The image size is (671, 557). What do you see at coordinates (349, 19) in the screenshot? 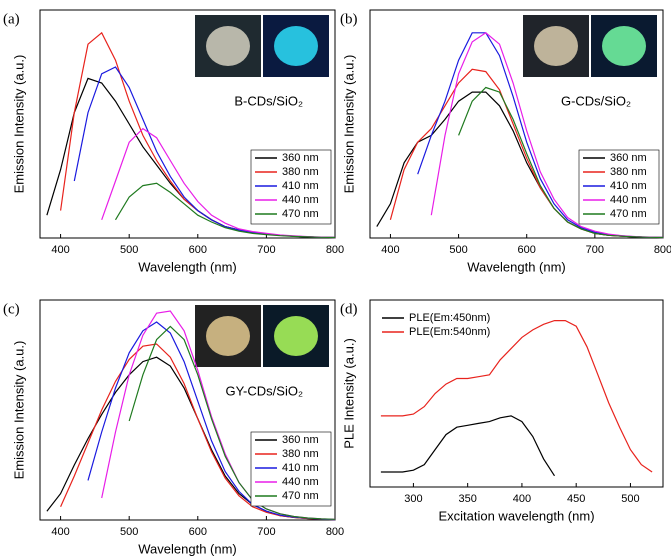
I see `panel-label: (b)` at bounding box center [349, 19].